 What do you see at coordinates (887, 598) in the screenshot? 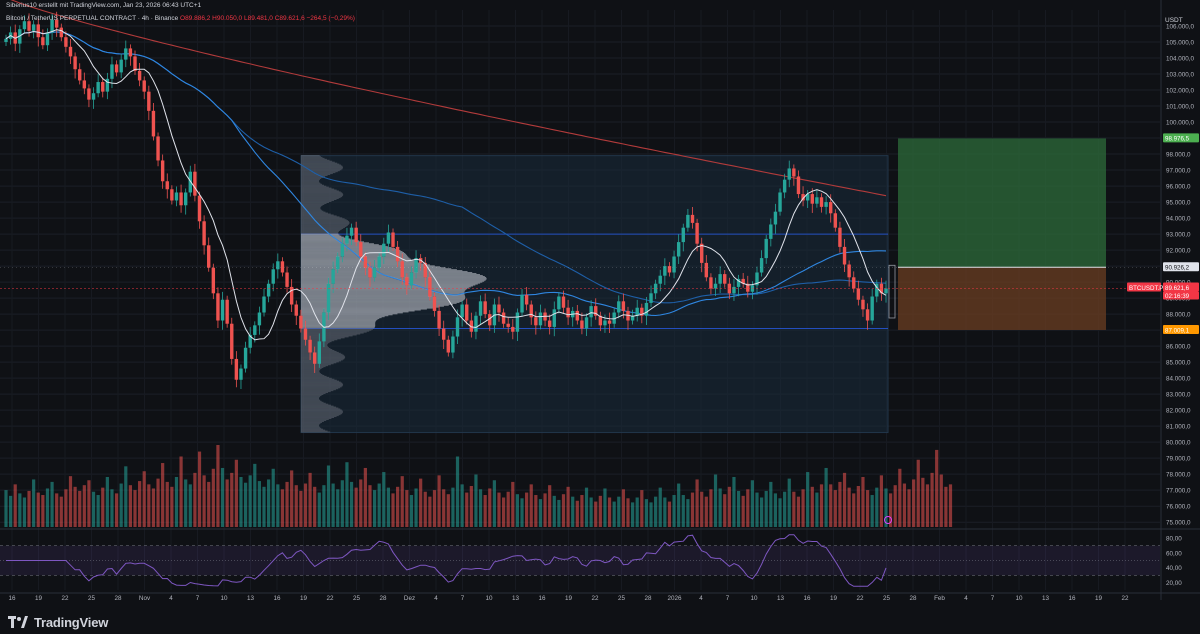
I see `time-tick-label: 25` at bounding box center [887, 598].